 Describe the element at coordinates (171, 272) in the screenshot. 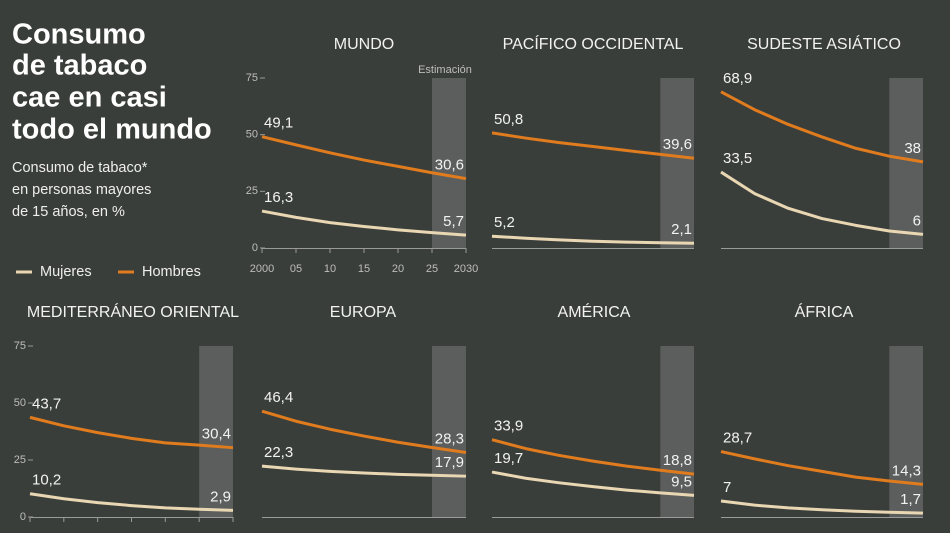

I see `legend-label: Hombres` at that location.